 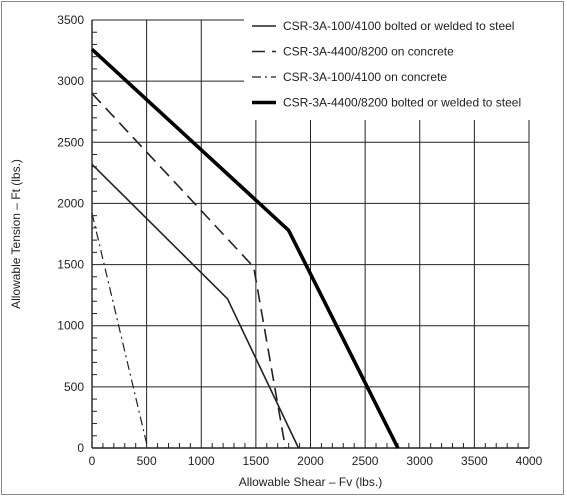 What do you see at coordinates (70, 265) in the screenshot?
I see `y-tick-label: 1500` at bounding box center [70, 265].